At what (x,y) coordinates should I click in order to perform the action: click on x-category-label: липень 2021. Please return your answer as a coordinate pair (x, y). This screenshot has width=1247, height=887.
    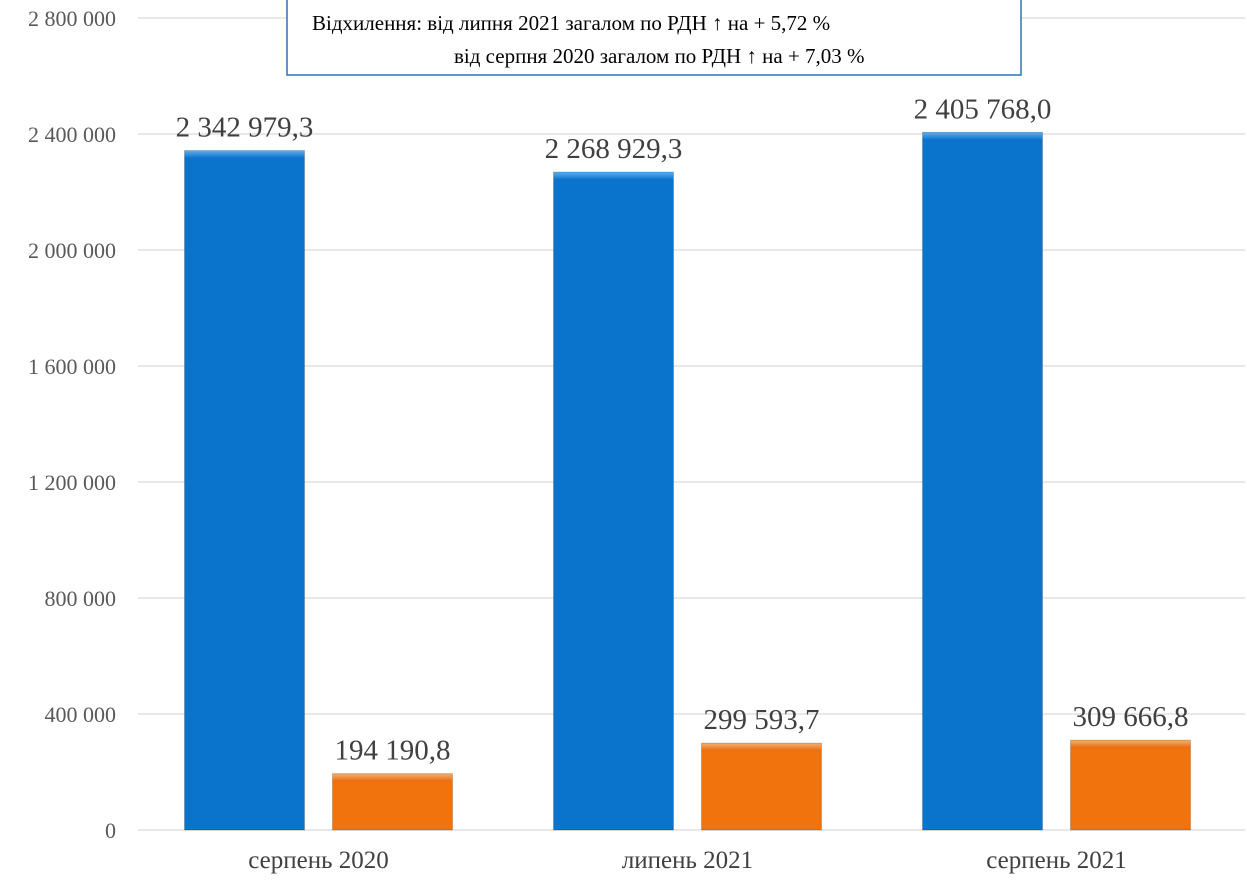
    Looking at the image, I should click on (687, 860).